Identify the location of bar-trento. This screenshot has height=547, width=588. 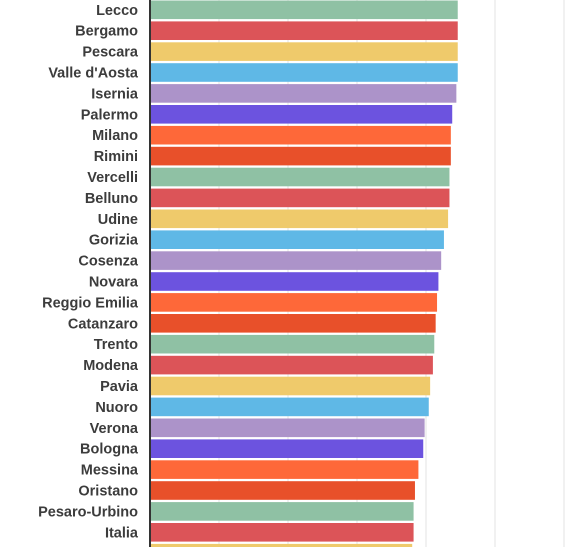
(292, 344).